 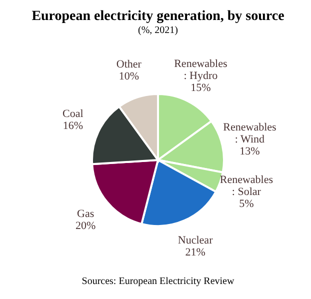 I want to click on data-label: 20%, so click(x=85, y=226).